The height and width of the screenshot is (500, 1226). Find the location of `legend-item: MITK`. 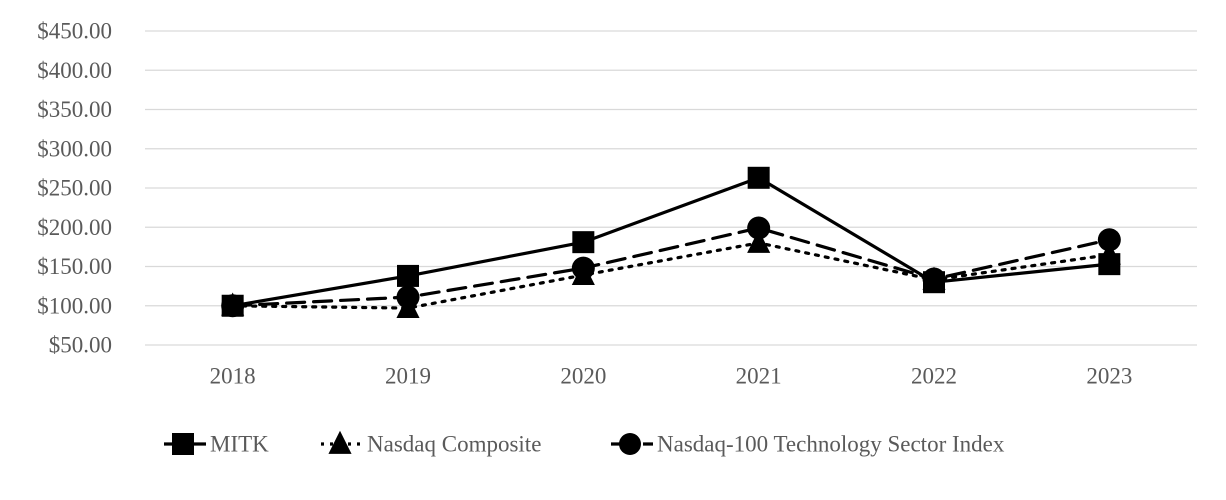

legend-item: MITK is located at coordinates (216, 444).